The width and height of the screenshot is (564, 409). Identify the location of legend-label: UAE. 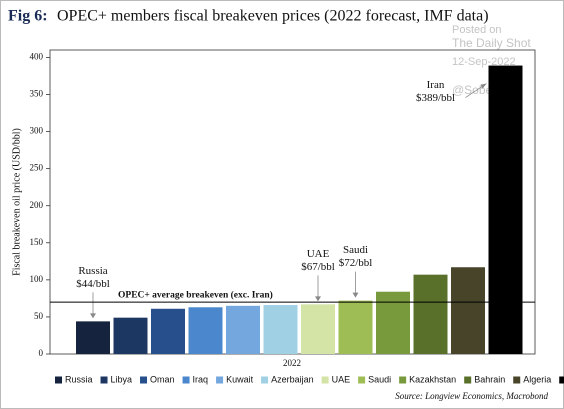
(341, 379).